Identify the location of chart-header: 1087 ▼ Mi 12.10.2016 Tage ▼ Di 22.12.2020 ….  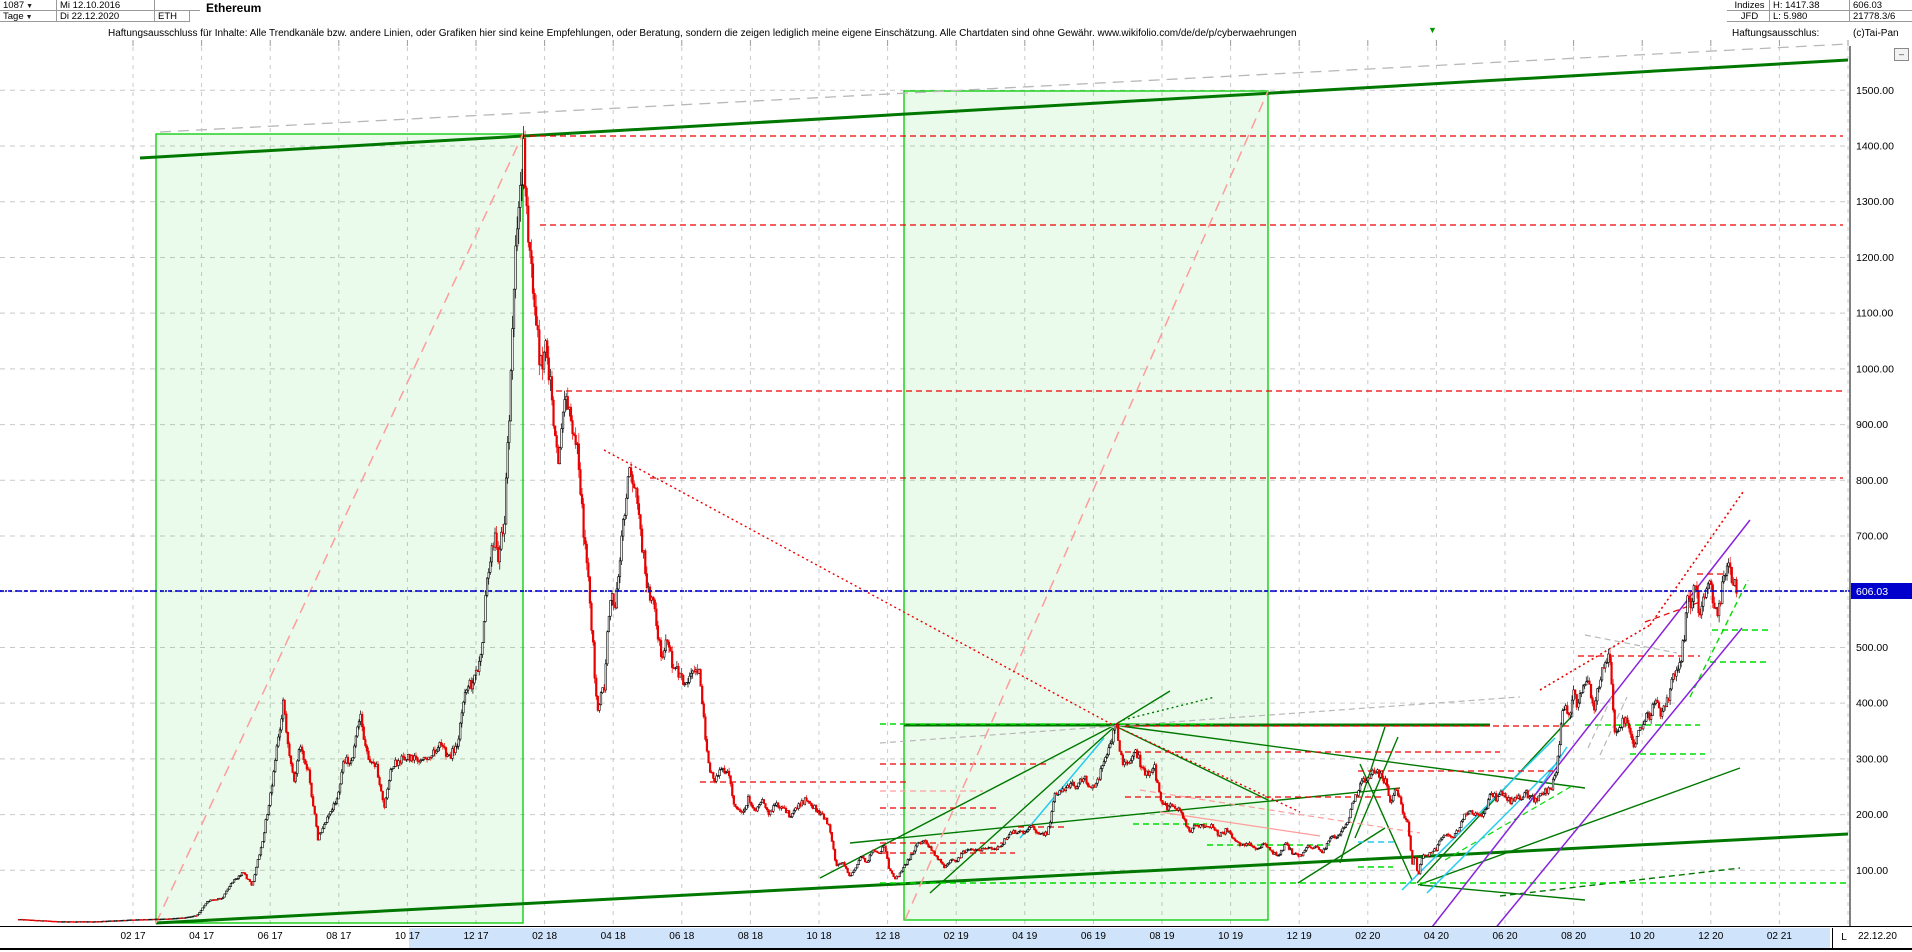
(956, 11).